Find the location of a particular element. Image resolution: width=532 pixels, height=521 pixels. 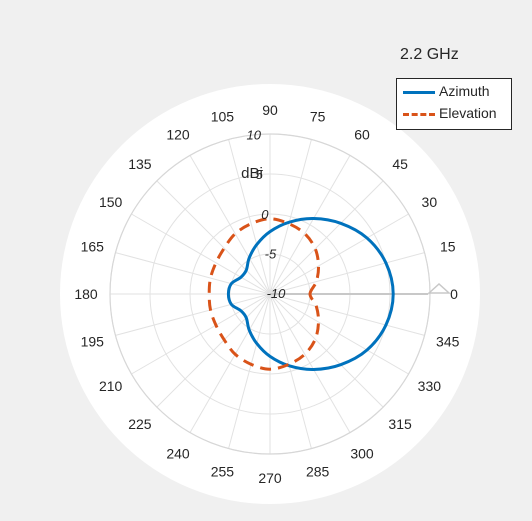

radial-tick-label: 0 is located at coordinates (265, 214).